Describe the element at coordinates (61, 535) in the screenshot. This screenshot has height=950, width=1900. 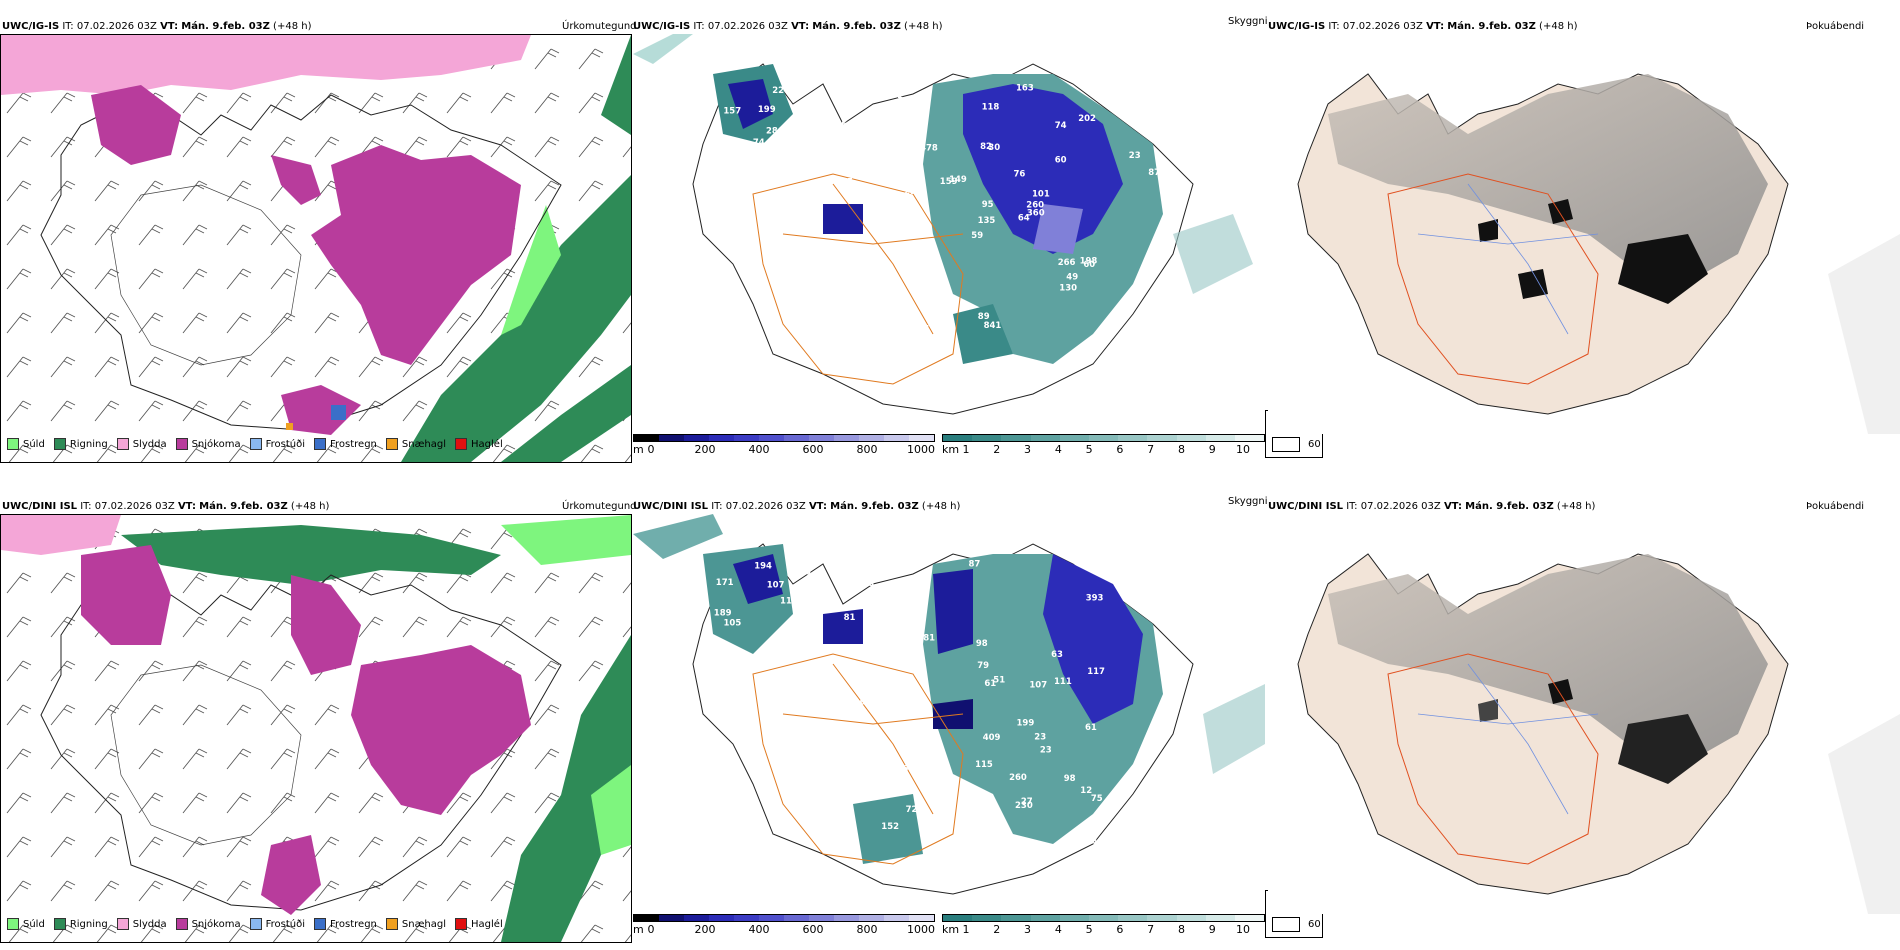
I see `slydda-area` at that location.